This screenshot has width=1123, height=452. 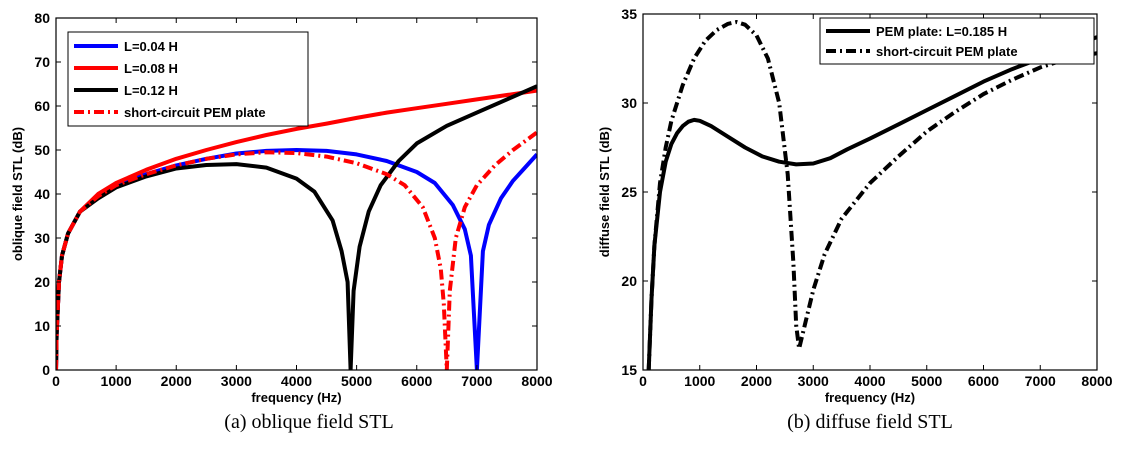 What do you see at coordinates (42, 282) in the screenshot?
I see `y-tick-label-a-2: 20` at bounding box center [42, 282].